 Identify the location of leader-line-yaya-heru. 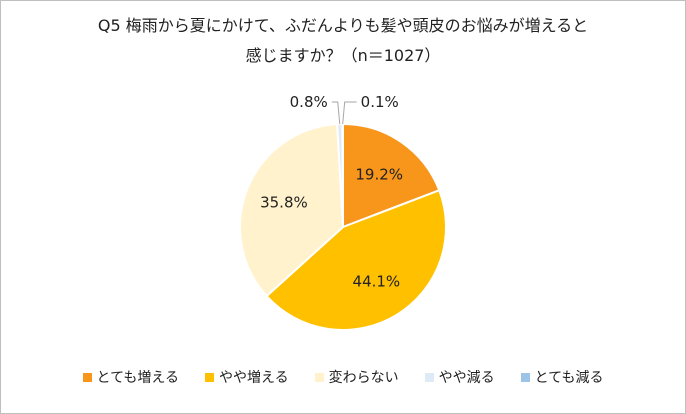
(336, 113).